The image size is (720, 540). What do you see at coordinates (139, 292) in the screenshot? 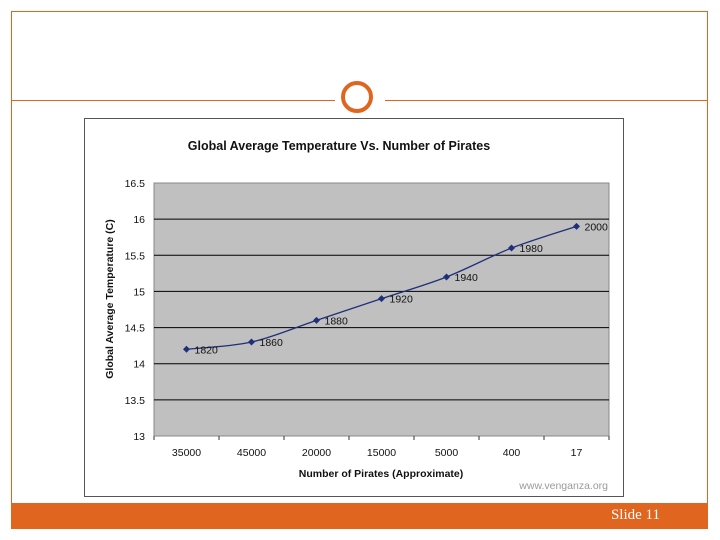
I see `y-tick-label: 15` at bounding box center [139, 292].